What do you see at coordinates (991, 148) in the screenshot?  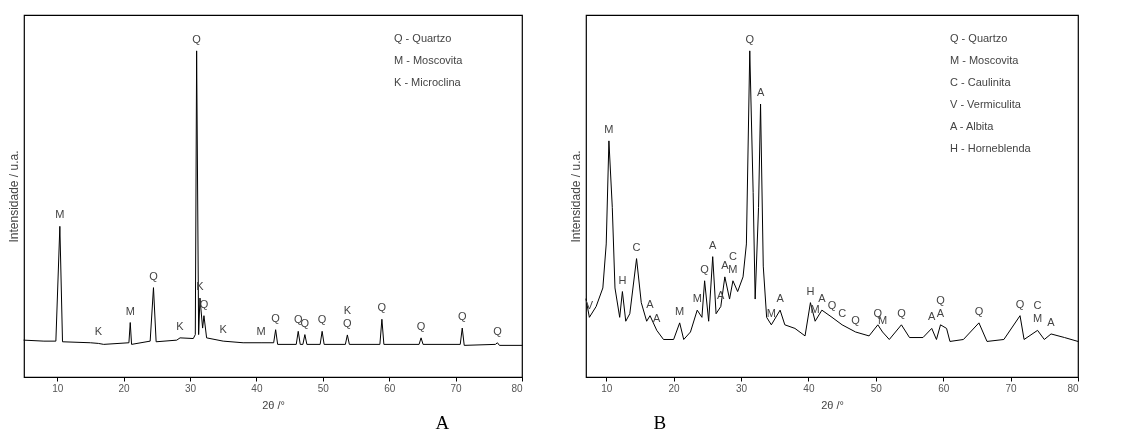 I see `annotation: H - Horneblenda` at bounding box center [991, 148].